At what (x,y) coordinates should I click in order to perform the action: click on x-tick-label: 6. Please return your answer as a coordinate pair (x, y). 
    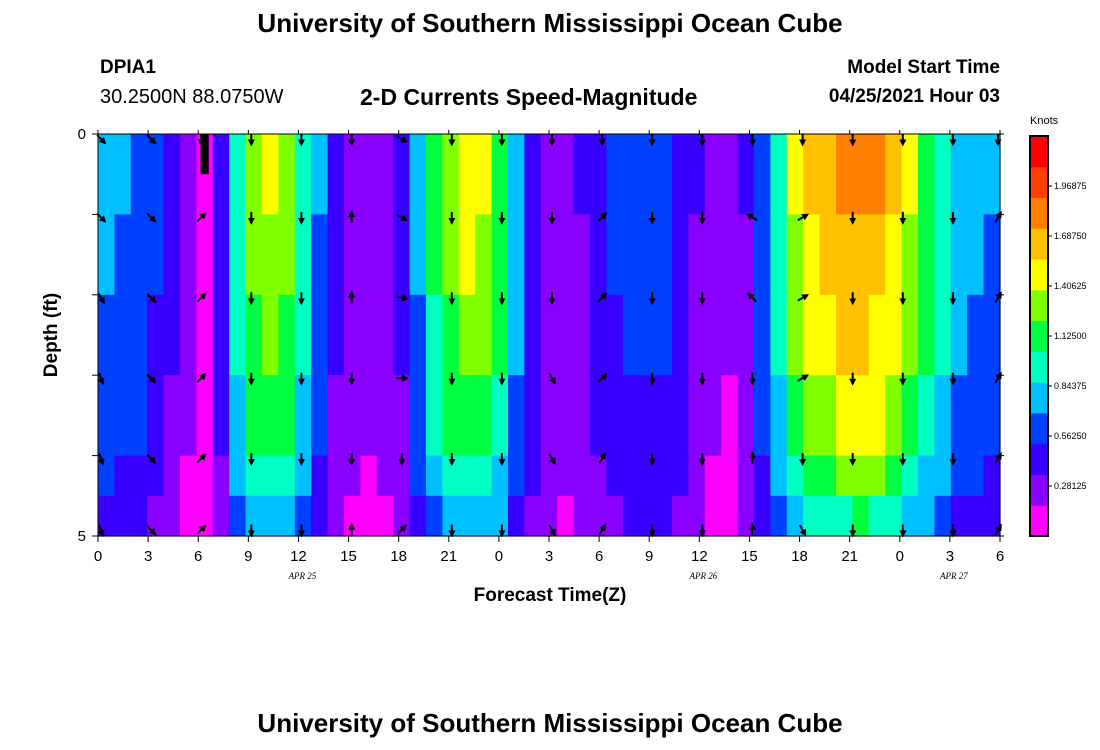
    Looking at the image, I should click on (1000, 556).